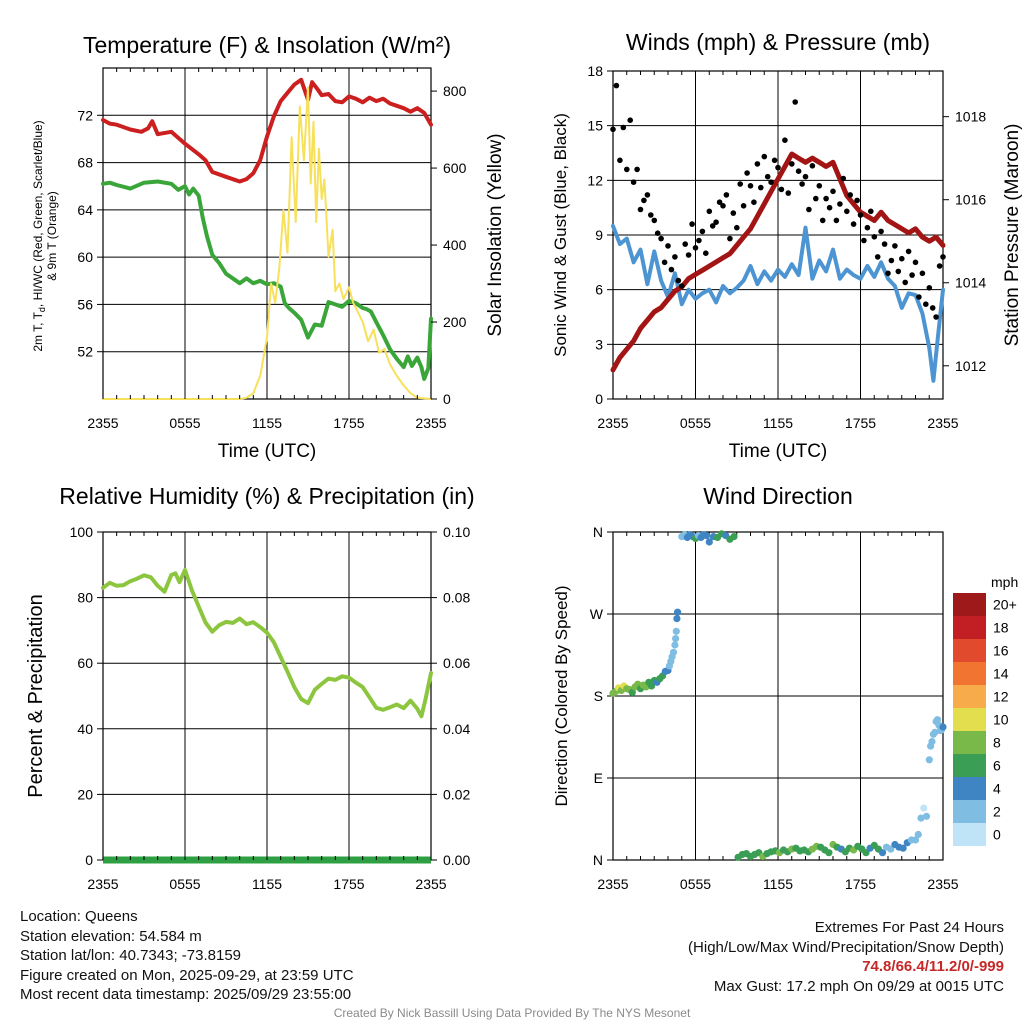  Describe the element at coordinates (1001, 674) in the screenshot. I see `colorbar-label: 14` at that location.